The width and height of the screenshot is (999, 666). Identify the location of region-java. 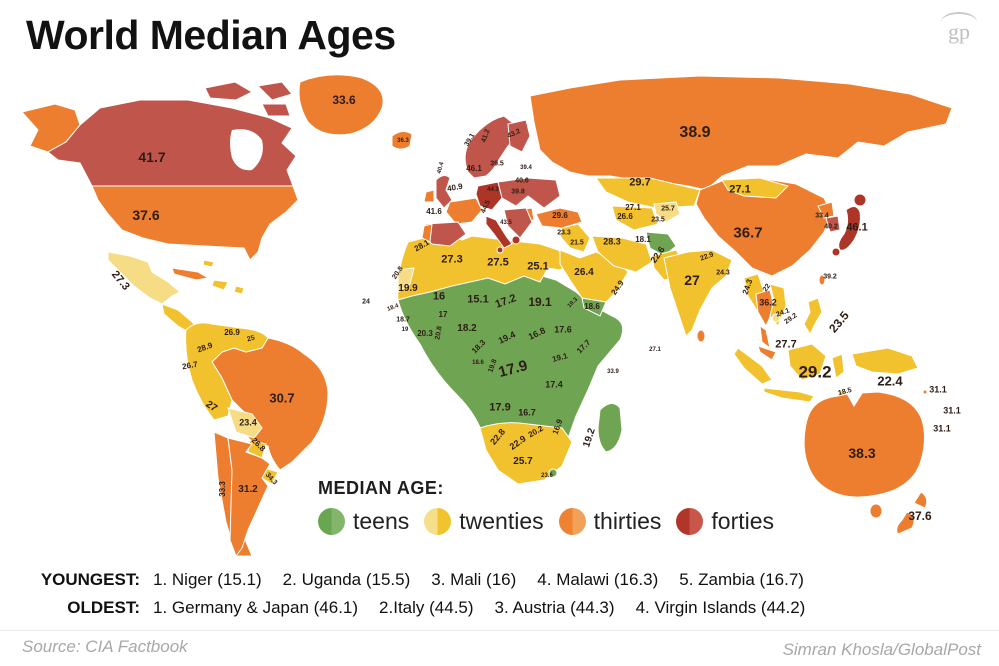
(789, 395).